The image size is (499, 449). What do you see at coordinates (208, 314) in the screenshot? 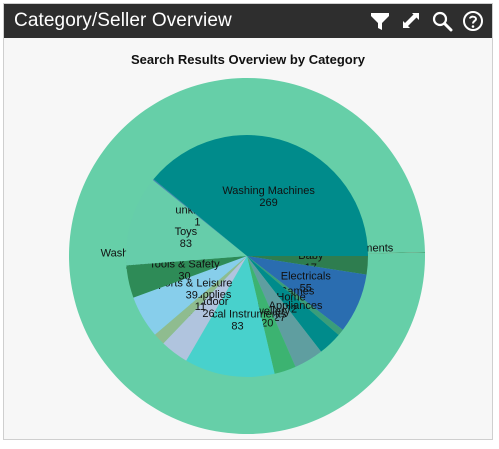
I see `slice-value-label: 26` at bounding box center [208, 314].